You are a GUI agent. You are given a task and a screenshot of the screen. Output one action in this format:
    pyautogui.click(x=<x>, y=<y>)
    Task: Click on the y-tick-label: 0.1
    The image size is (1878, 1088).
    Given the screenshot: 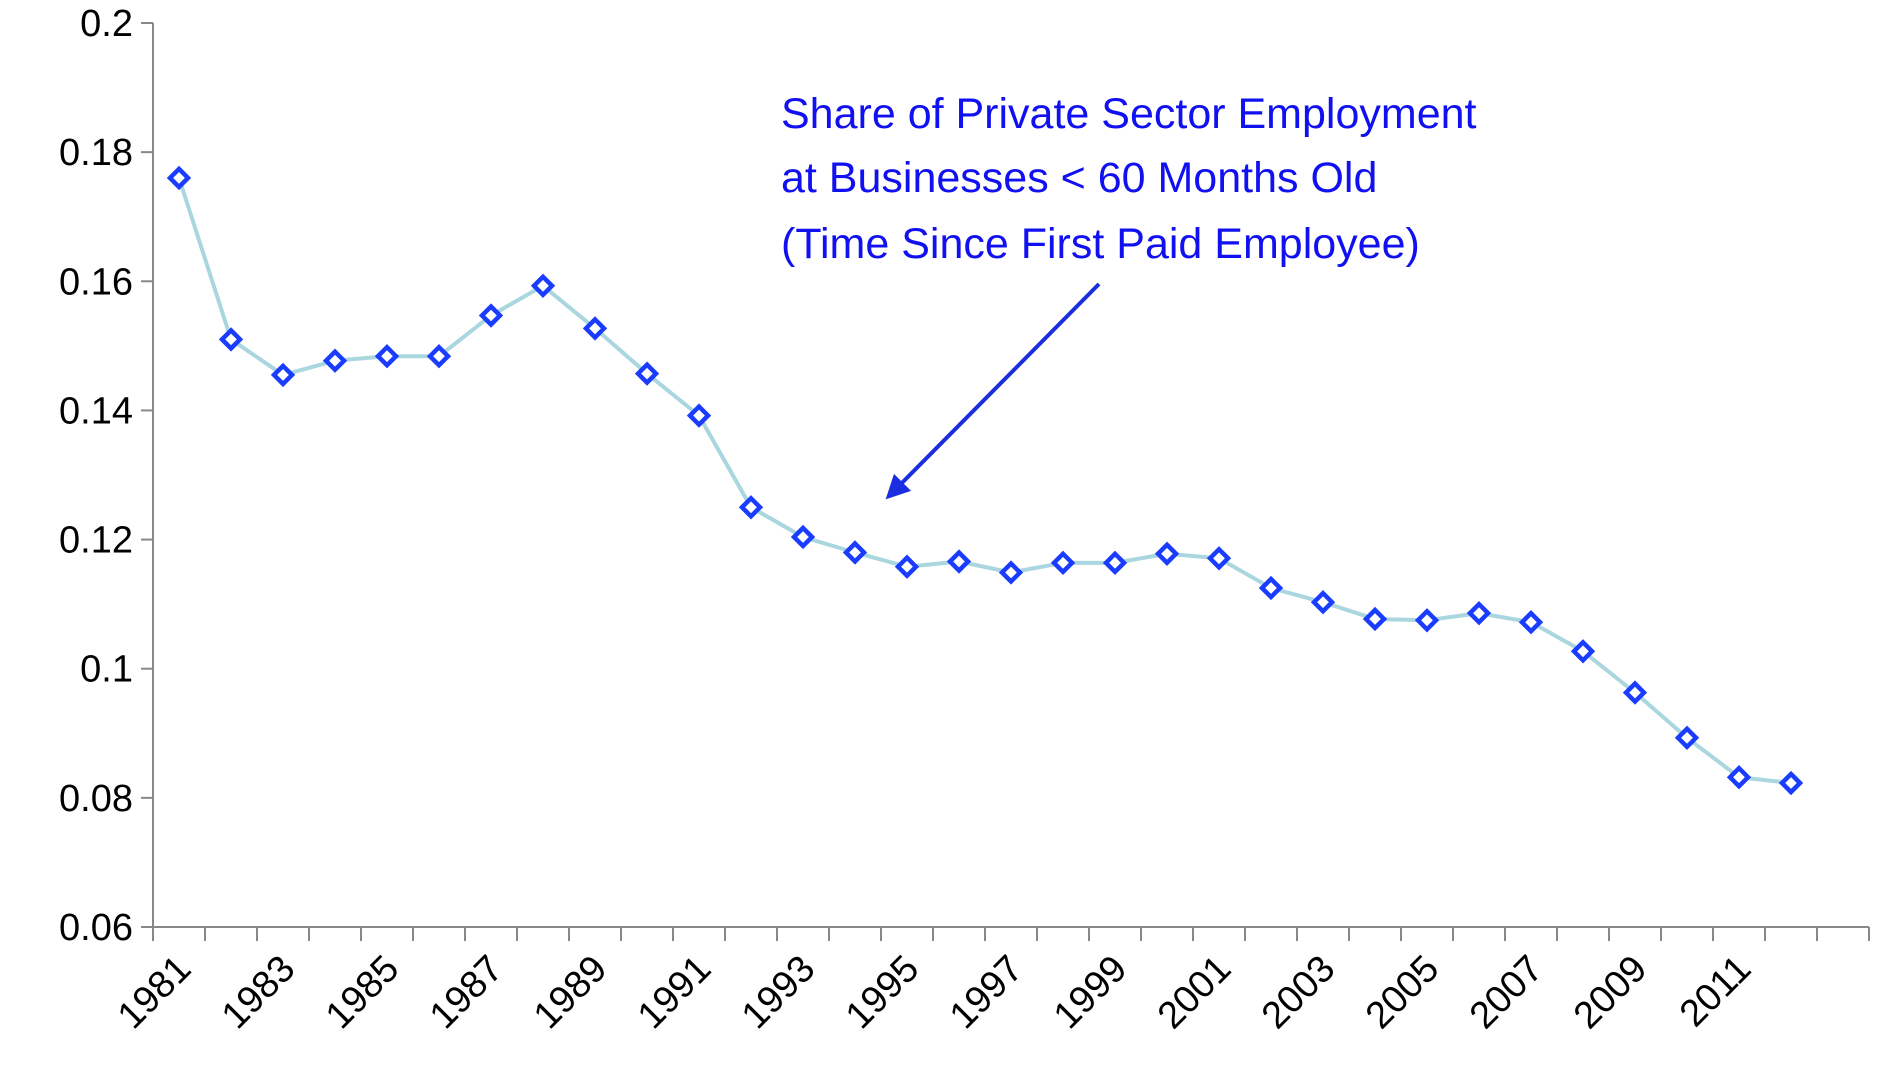 What is the action you would take?
    pyautogui.click(x=106, y=670)
    